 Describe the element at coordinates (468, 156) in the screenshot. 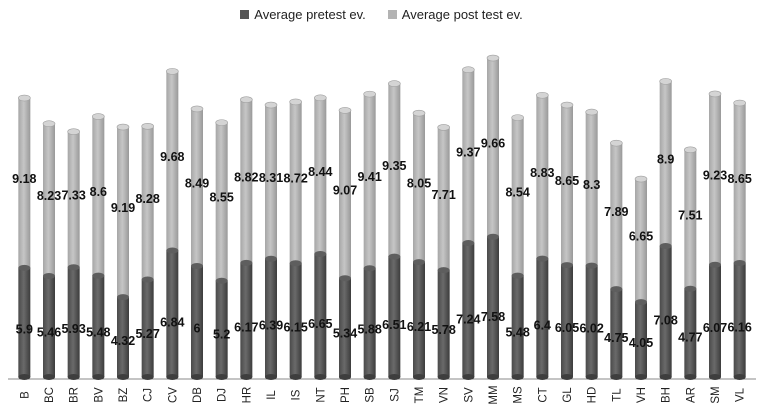

I see `bar-posttest-SV` at that location.